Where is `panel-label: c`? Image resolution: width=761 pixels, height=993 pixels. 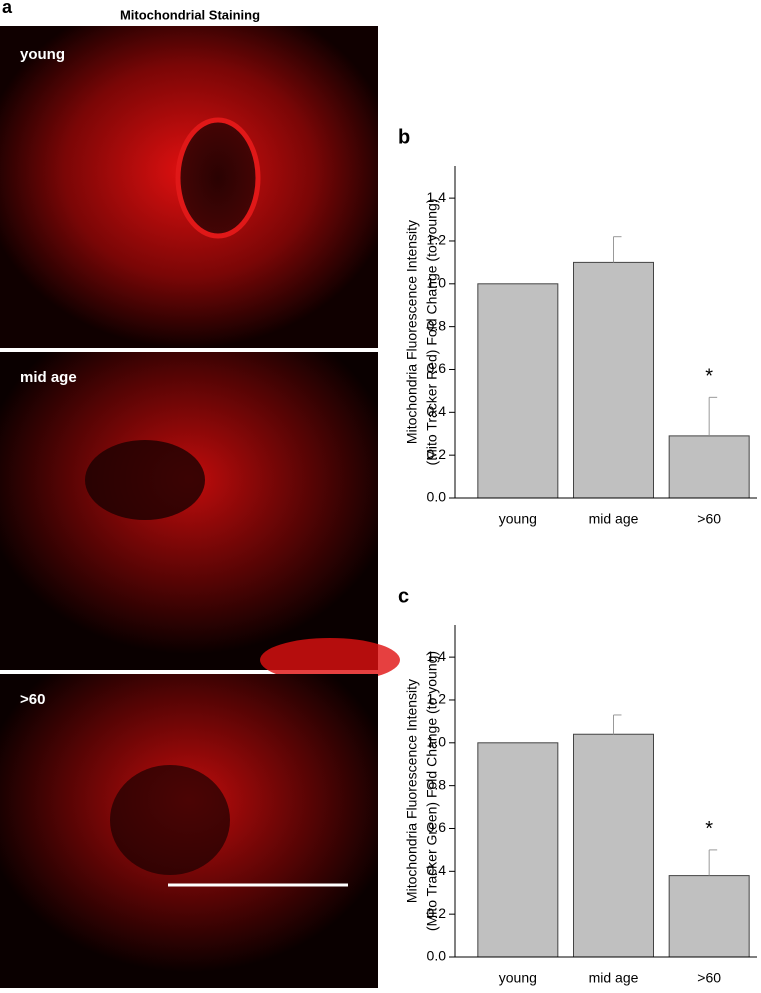 panel-label: c is located at coordinates (403, 596).